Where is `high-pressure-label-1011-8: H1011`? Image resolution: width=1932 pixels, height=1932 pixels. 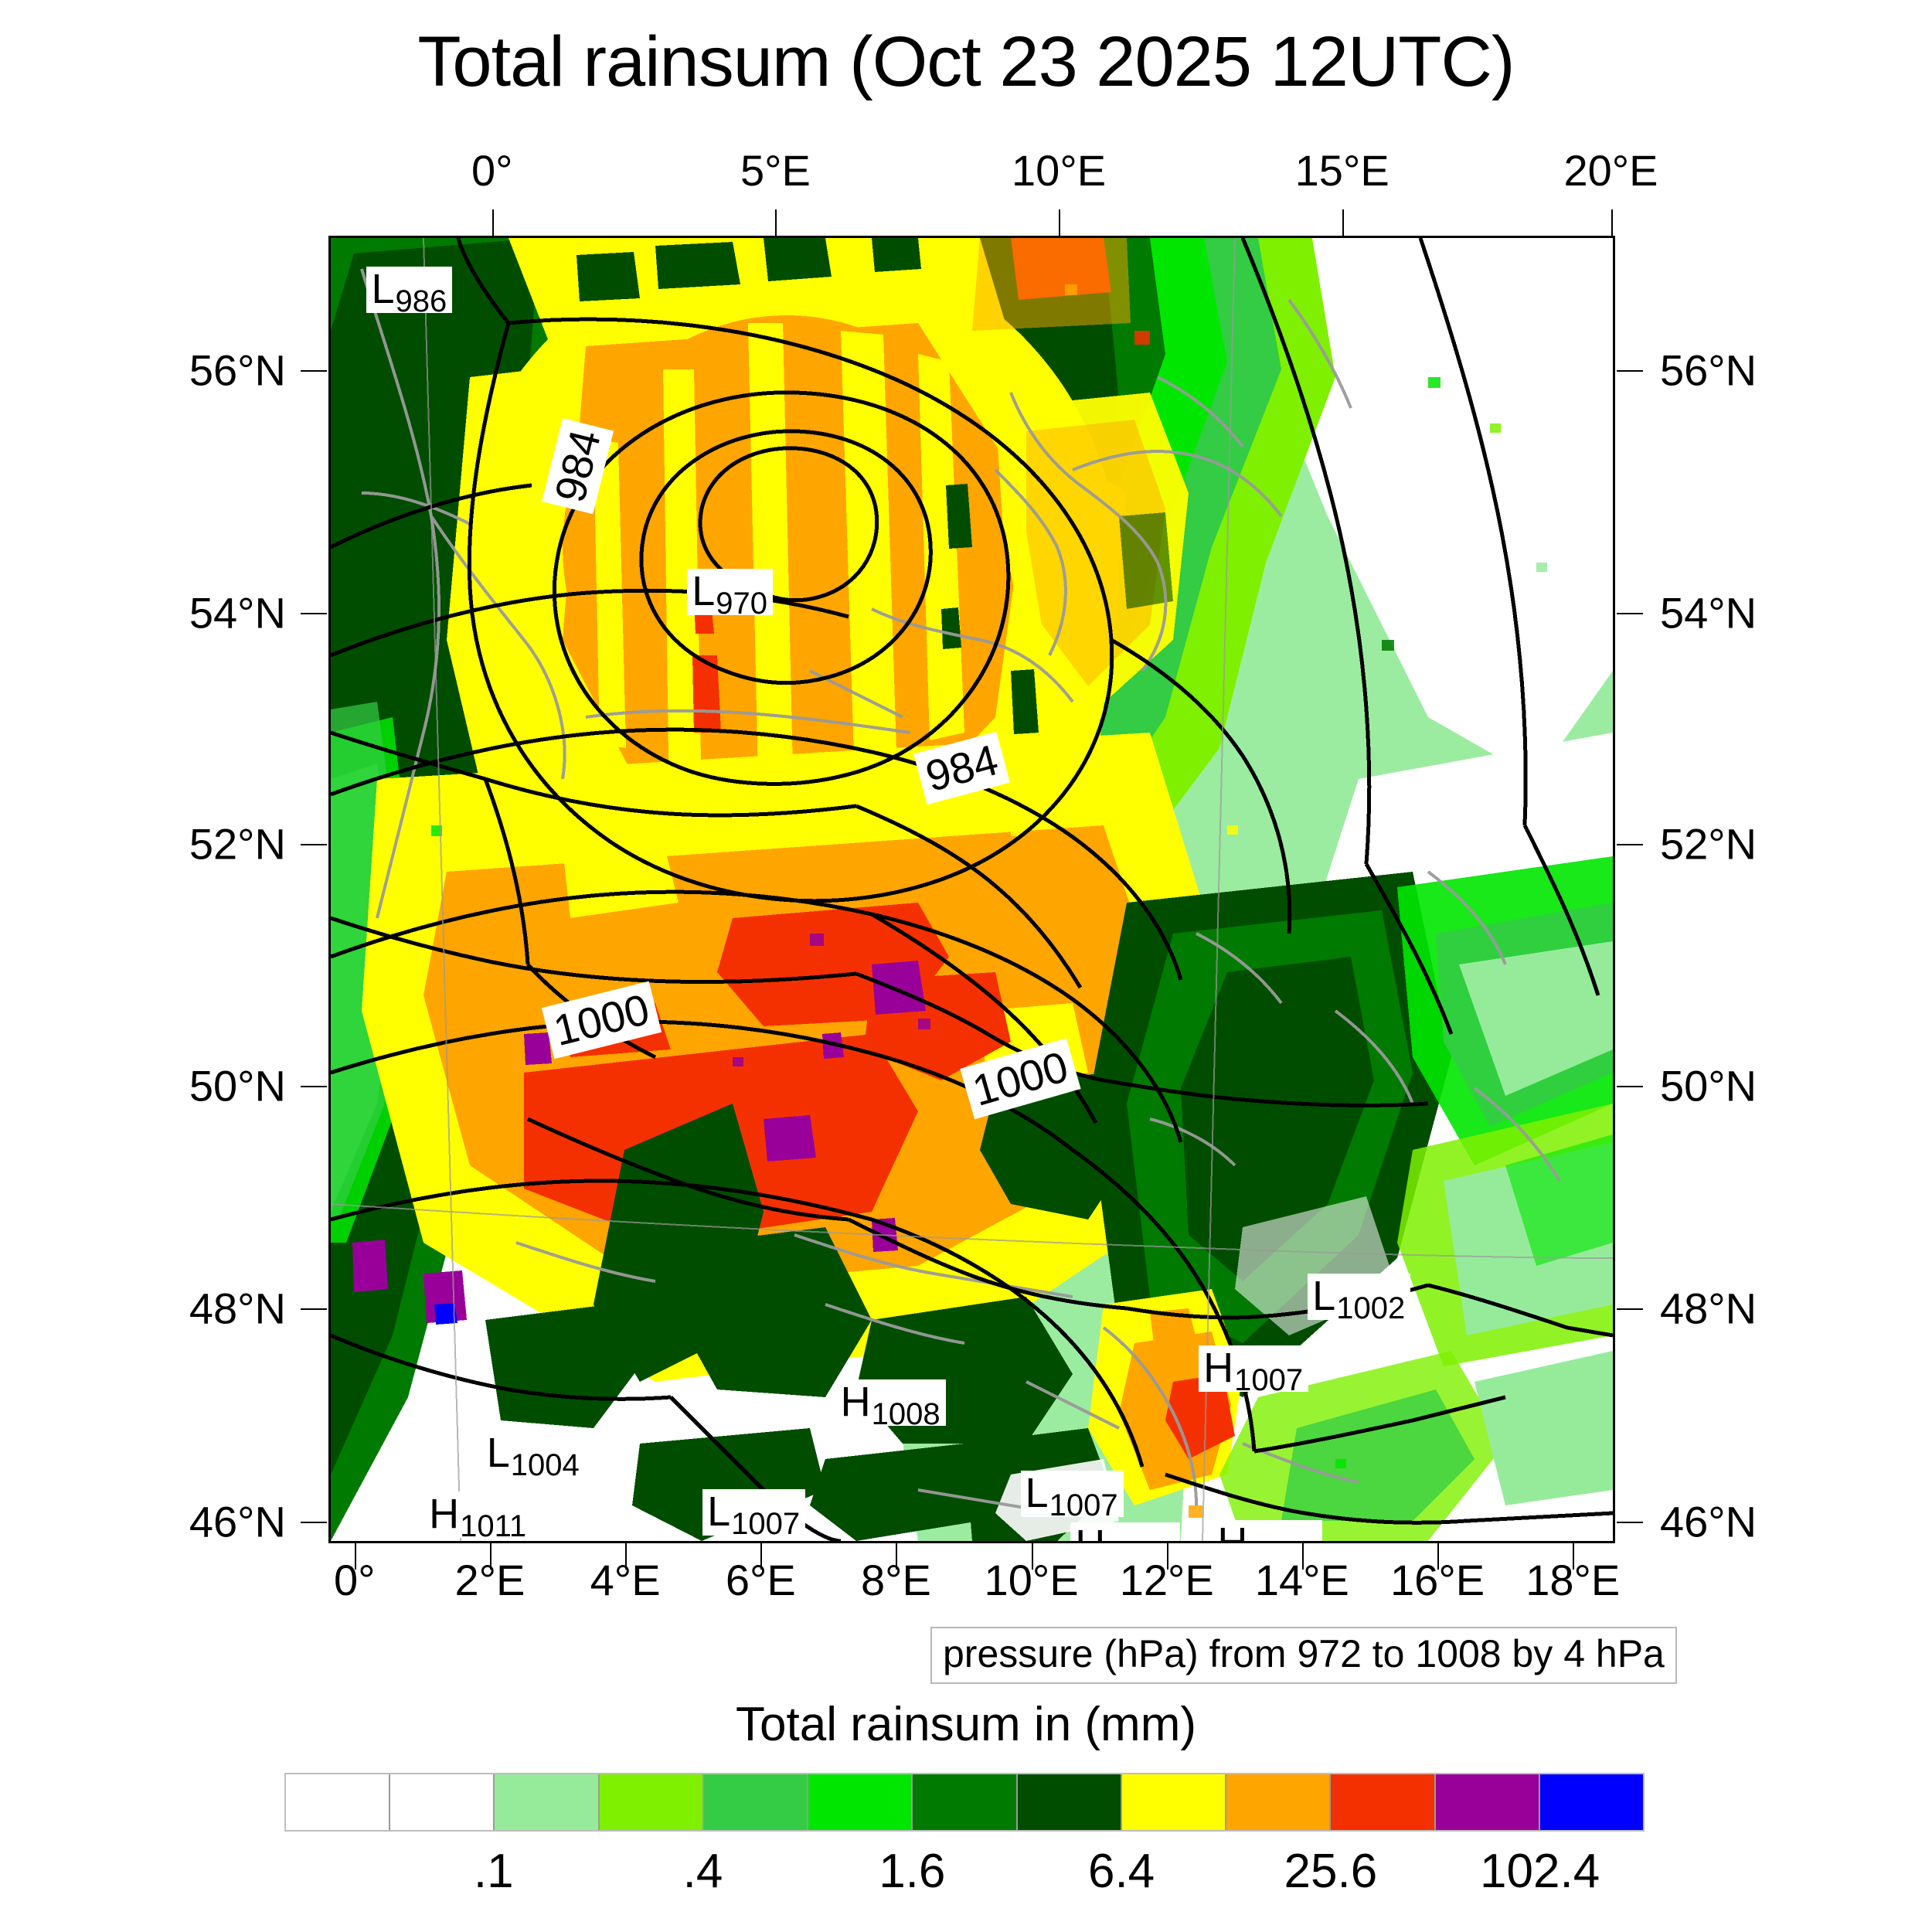 high-pressure-label-1011-8: H1011 is located at coordinates (478, 1516).